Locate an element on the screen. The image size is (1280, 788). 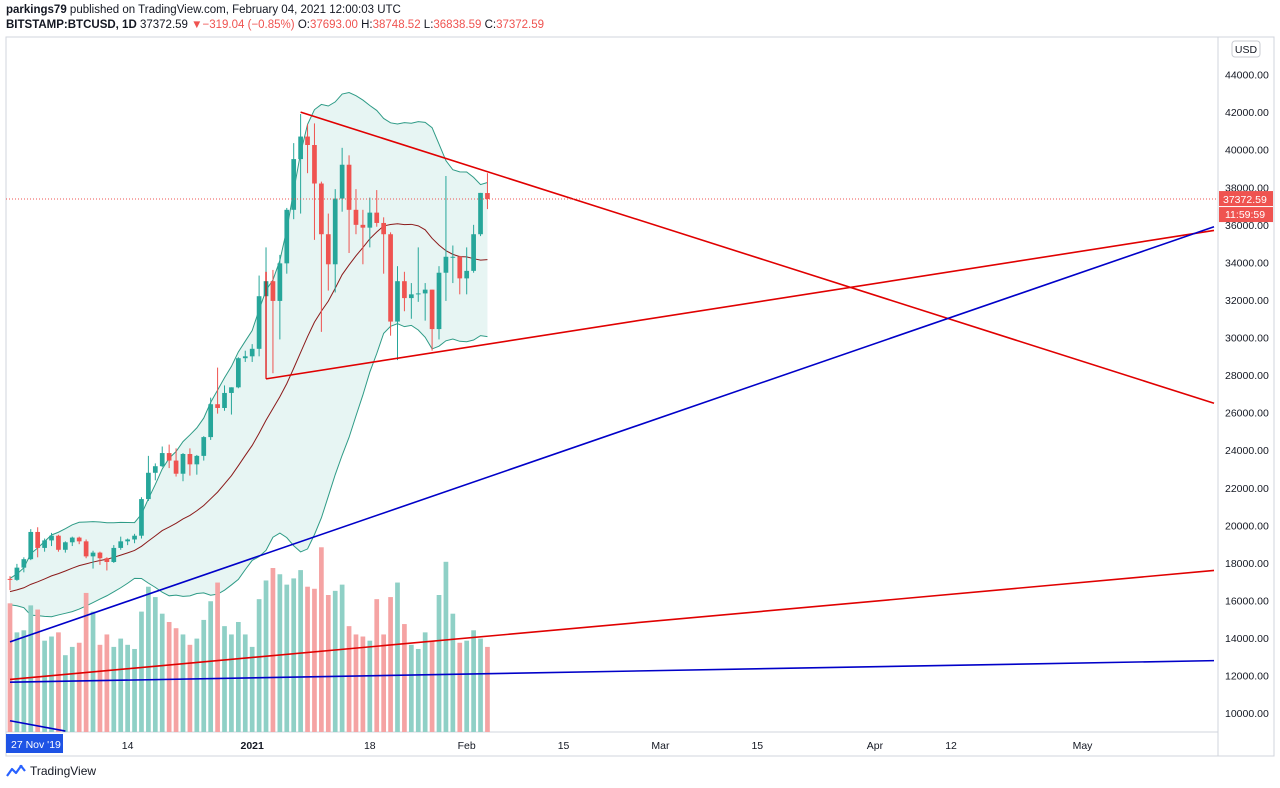
symbol-title: BITSTAMP:BTCUSD, 1D is located at coordinates (71, 25).